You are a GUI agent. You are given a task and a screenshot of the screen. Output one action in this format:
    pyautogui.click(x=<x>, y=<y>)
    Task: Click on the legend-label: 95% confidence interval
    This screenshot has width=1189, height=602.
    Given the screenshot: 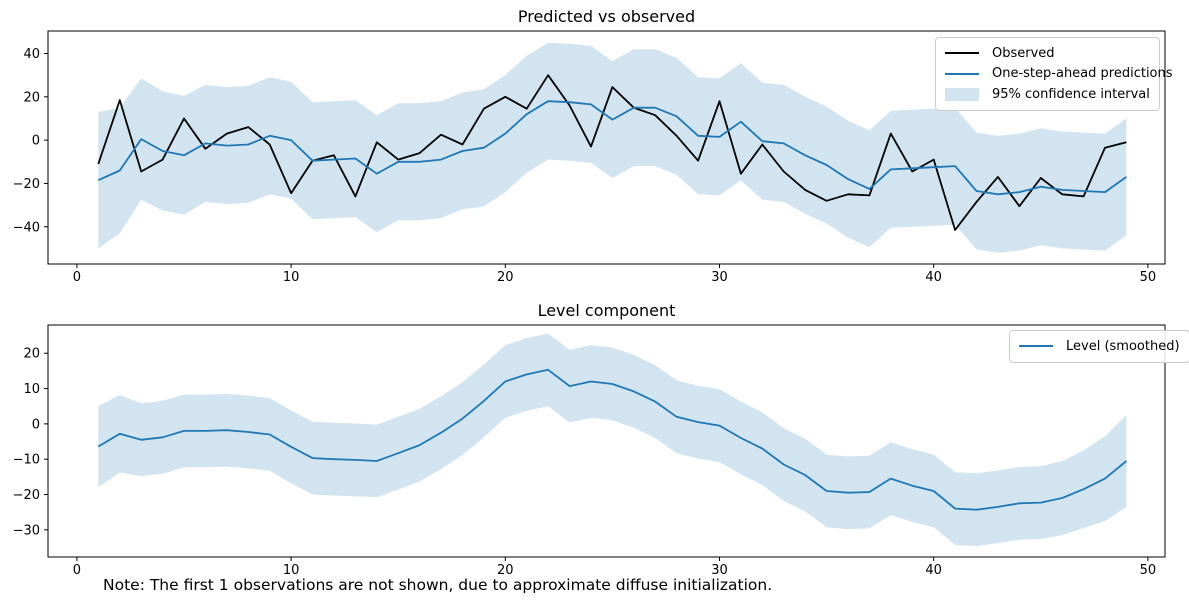 What is the action you would take?
    pyautogui.click(x=1071, y=94)
    